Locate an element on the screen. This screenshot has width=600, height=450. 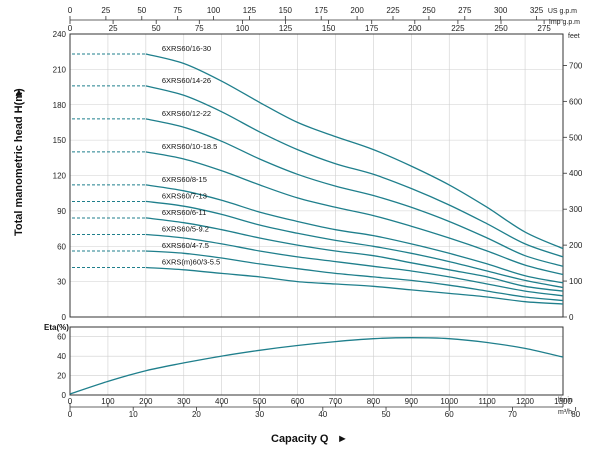
eta-tick-label: 0 is located at coordinates (64, 395).